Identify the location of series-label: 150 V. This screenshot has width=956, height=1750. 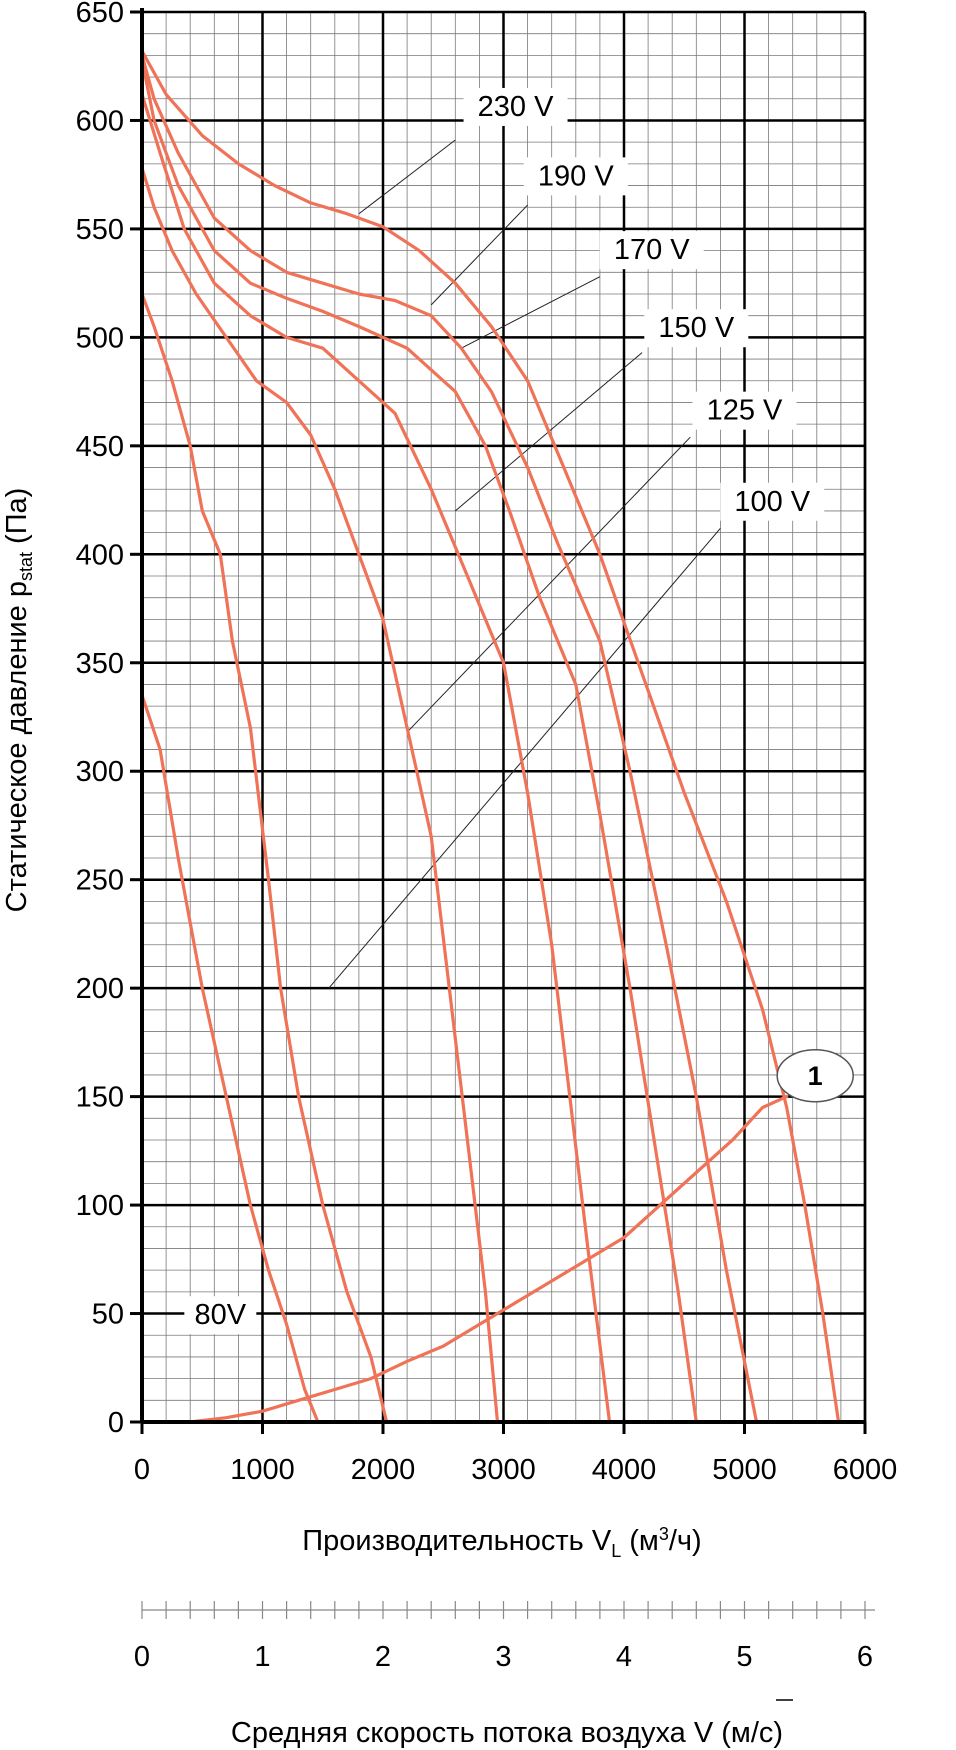
(696, 328).